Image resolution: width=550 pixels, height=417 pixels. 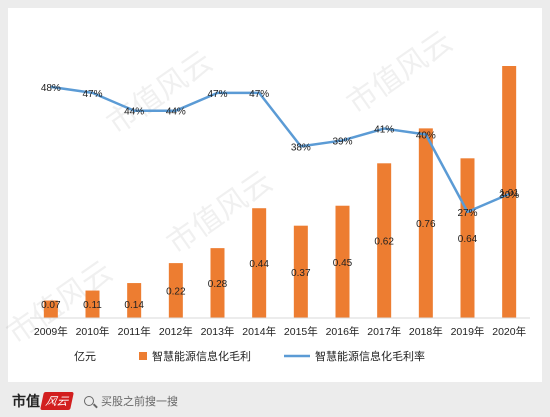 I want to click on x-tick-label: 2009年, so click(x=51, y=331).